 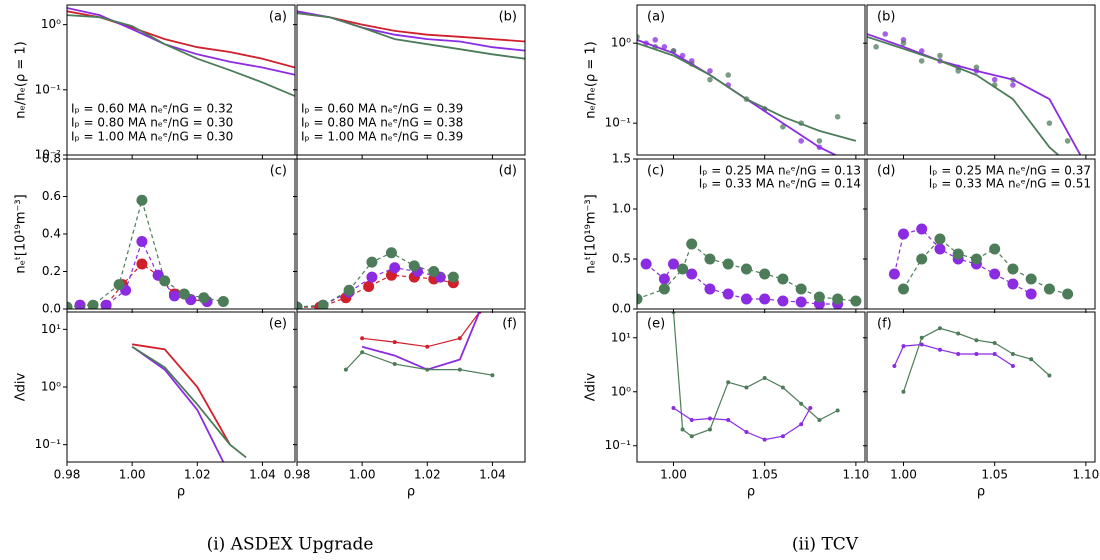 I want to click on y-tick-label: 0.2, so click(x=51, y=271).